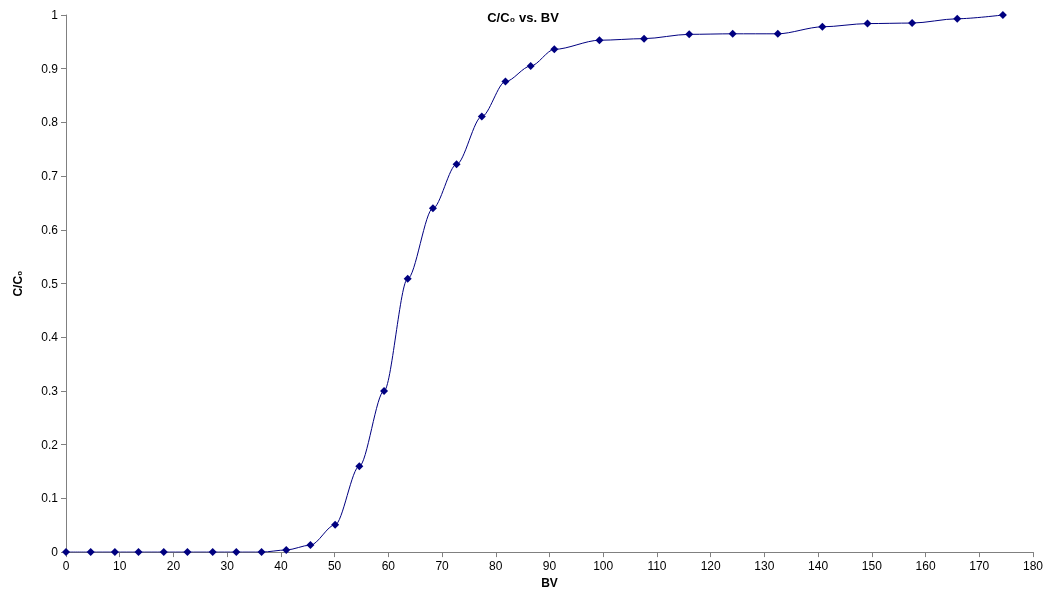 The width and height of the screenshot is (1046, 594). I want to click on y-tick-label: 0.9, so click(50, 68).